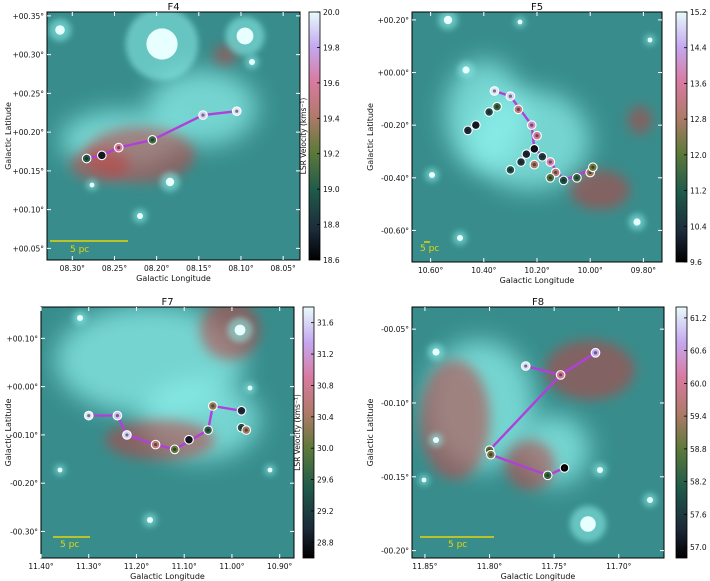 Image resolution: width=710 pixels, height=581 pixels. I want to click on y-tick-label: -00.30°, so click(24, 531).